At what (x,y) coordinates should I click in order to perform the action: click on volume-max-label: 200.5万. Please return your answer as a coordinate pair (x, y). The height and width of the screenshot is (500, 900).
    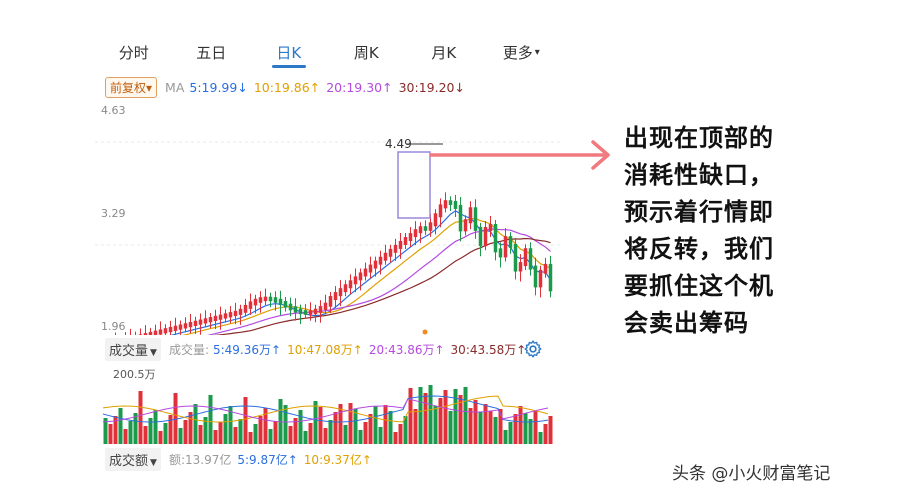
    Looking at the image, I should click on (134, 374).